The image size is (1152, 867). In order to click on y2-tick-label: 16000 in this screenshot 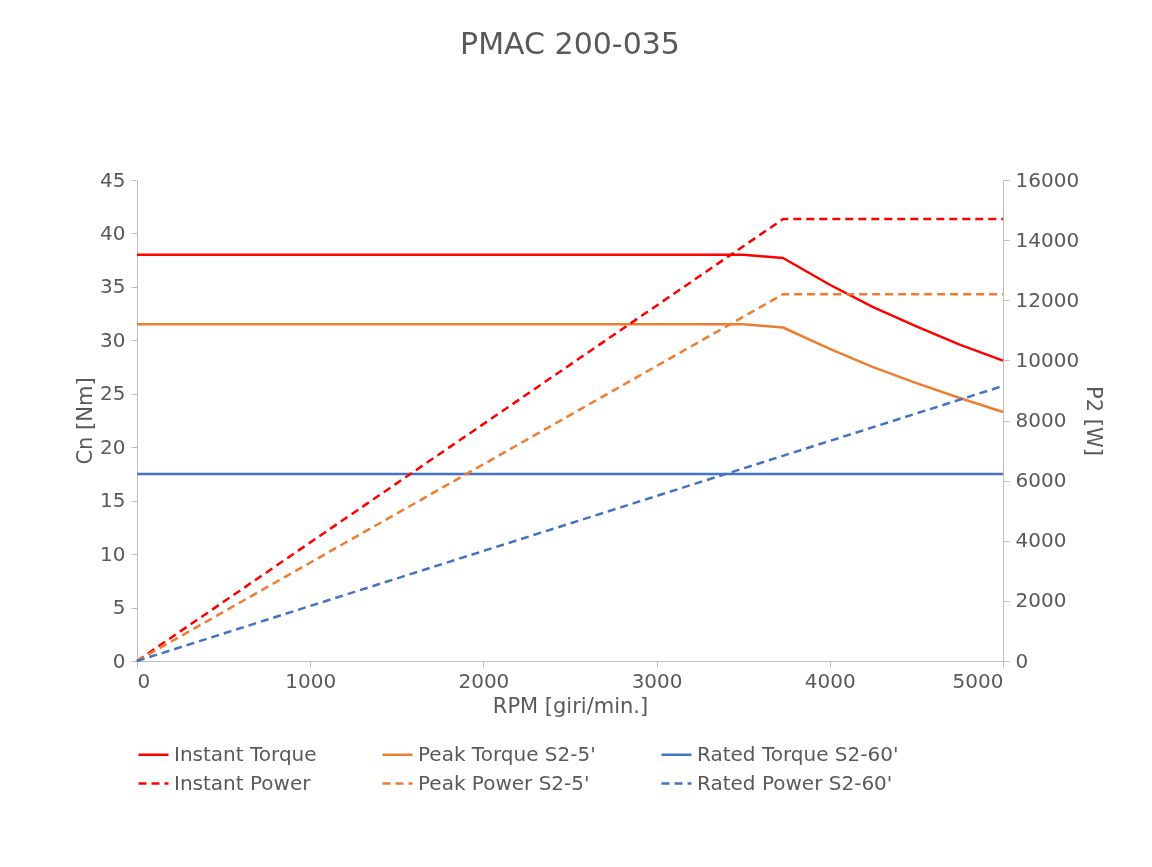, I will do `click(1047, 179)`.